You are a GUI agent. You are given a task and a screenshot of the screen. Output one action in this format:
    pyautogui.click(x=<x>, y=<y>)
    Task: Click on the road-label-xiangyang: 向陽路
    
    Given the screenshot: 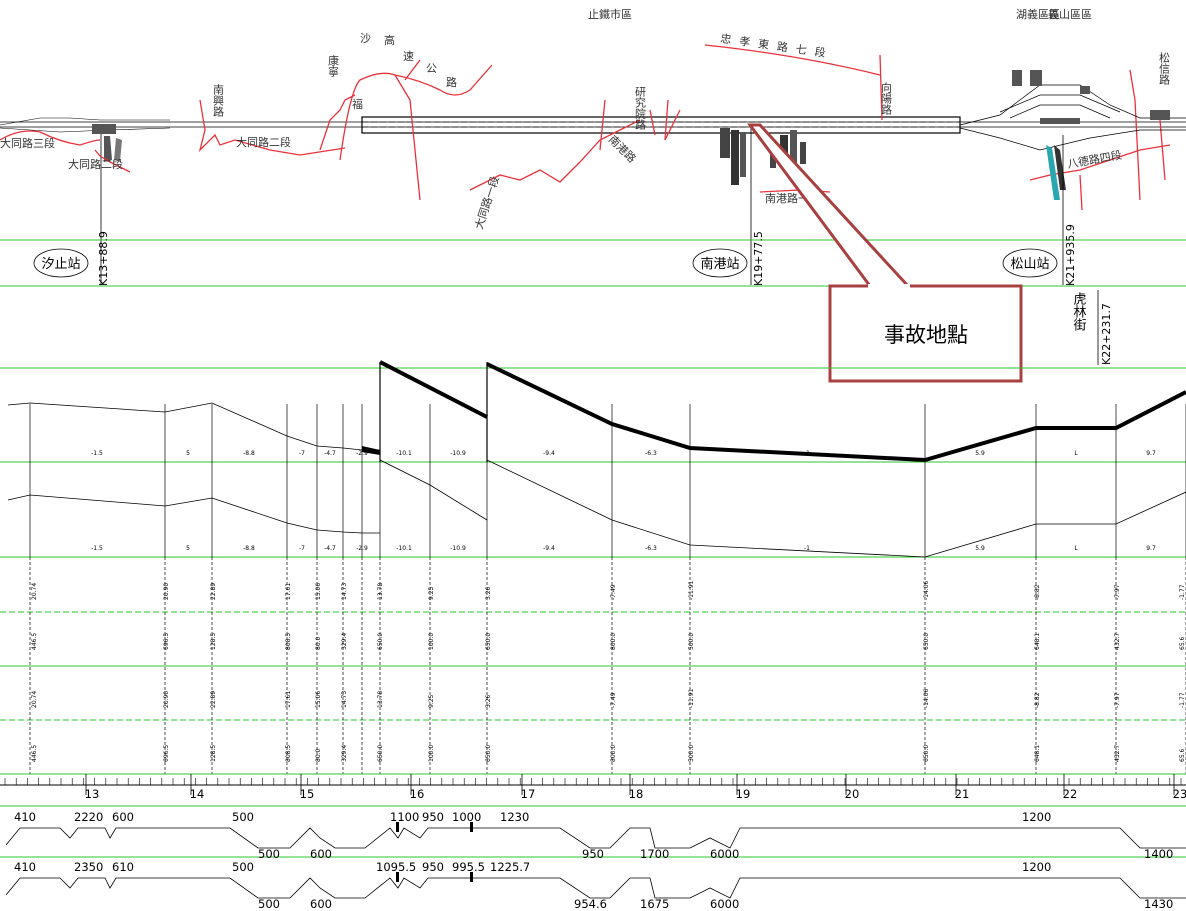 What is the action you would take?
    pyautogui.click(x=886, y=98)
    